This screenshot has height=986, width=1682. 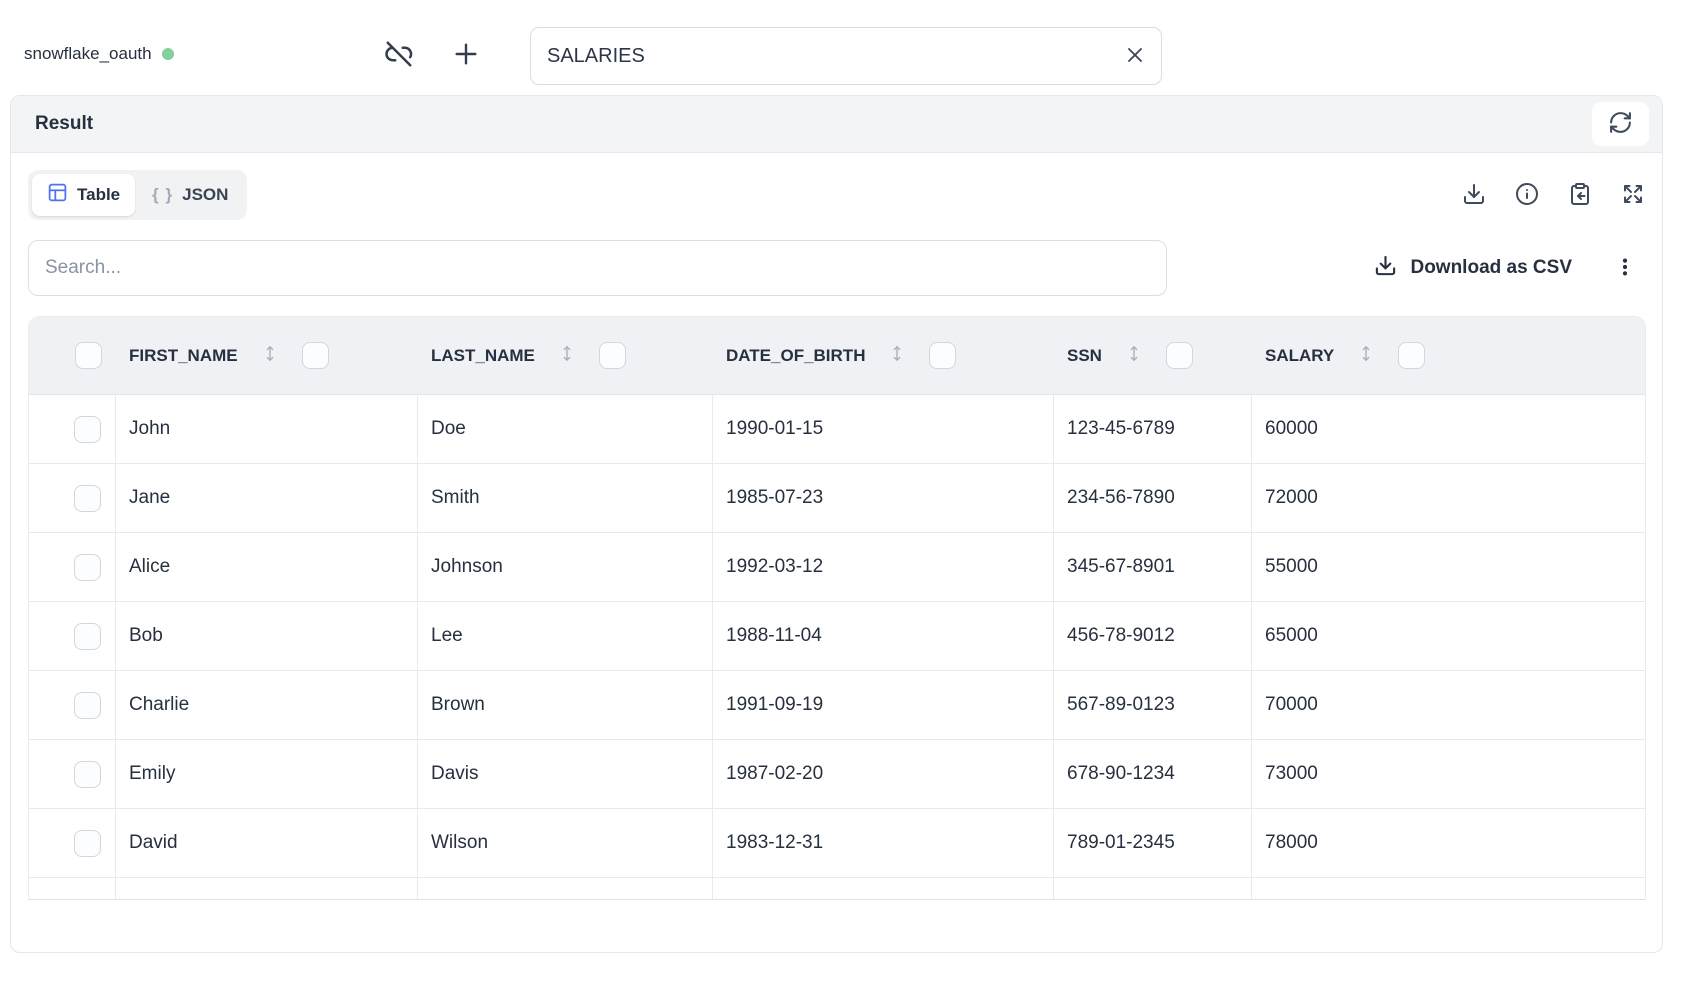 I want to click on info-button, so click(x=1527, y=195).